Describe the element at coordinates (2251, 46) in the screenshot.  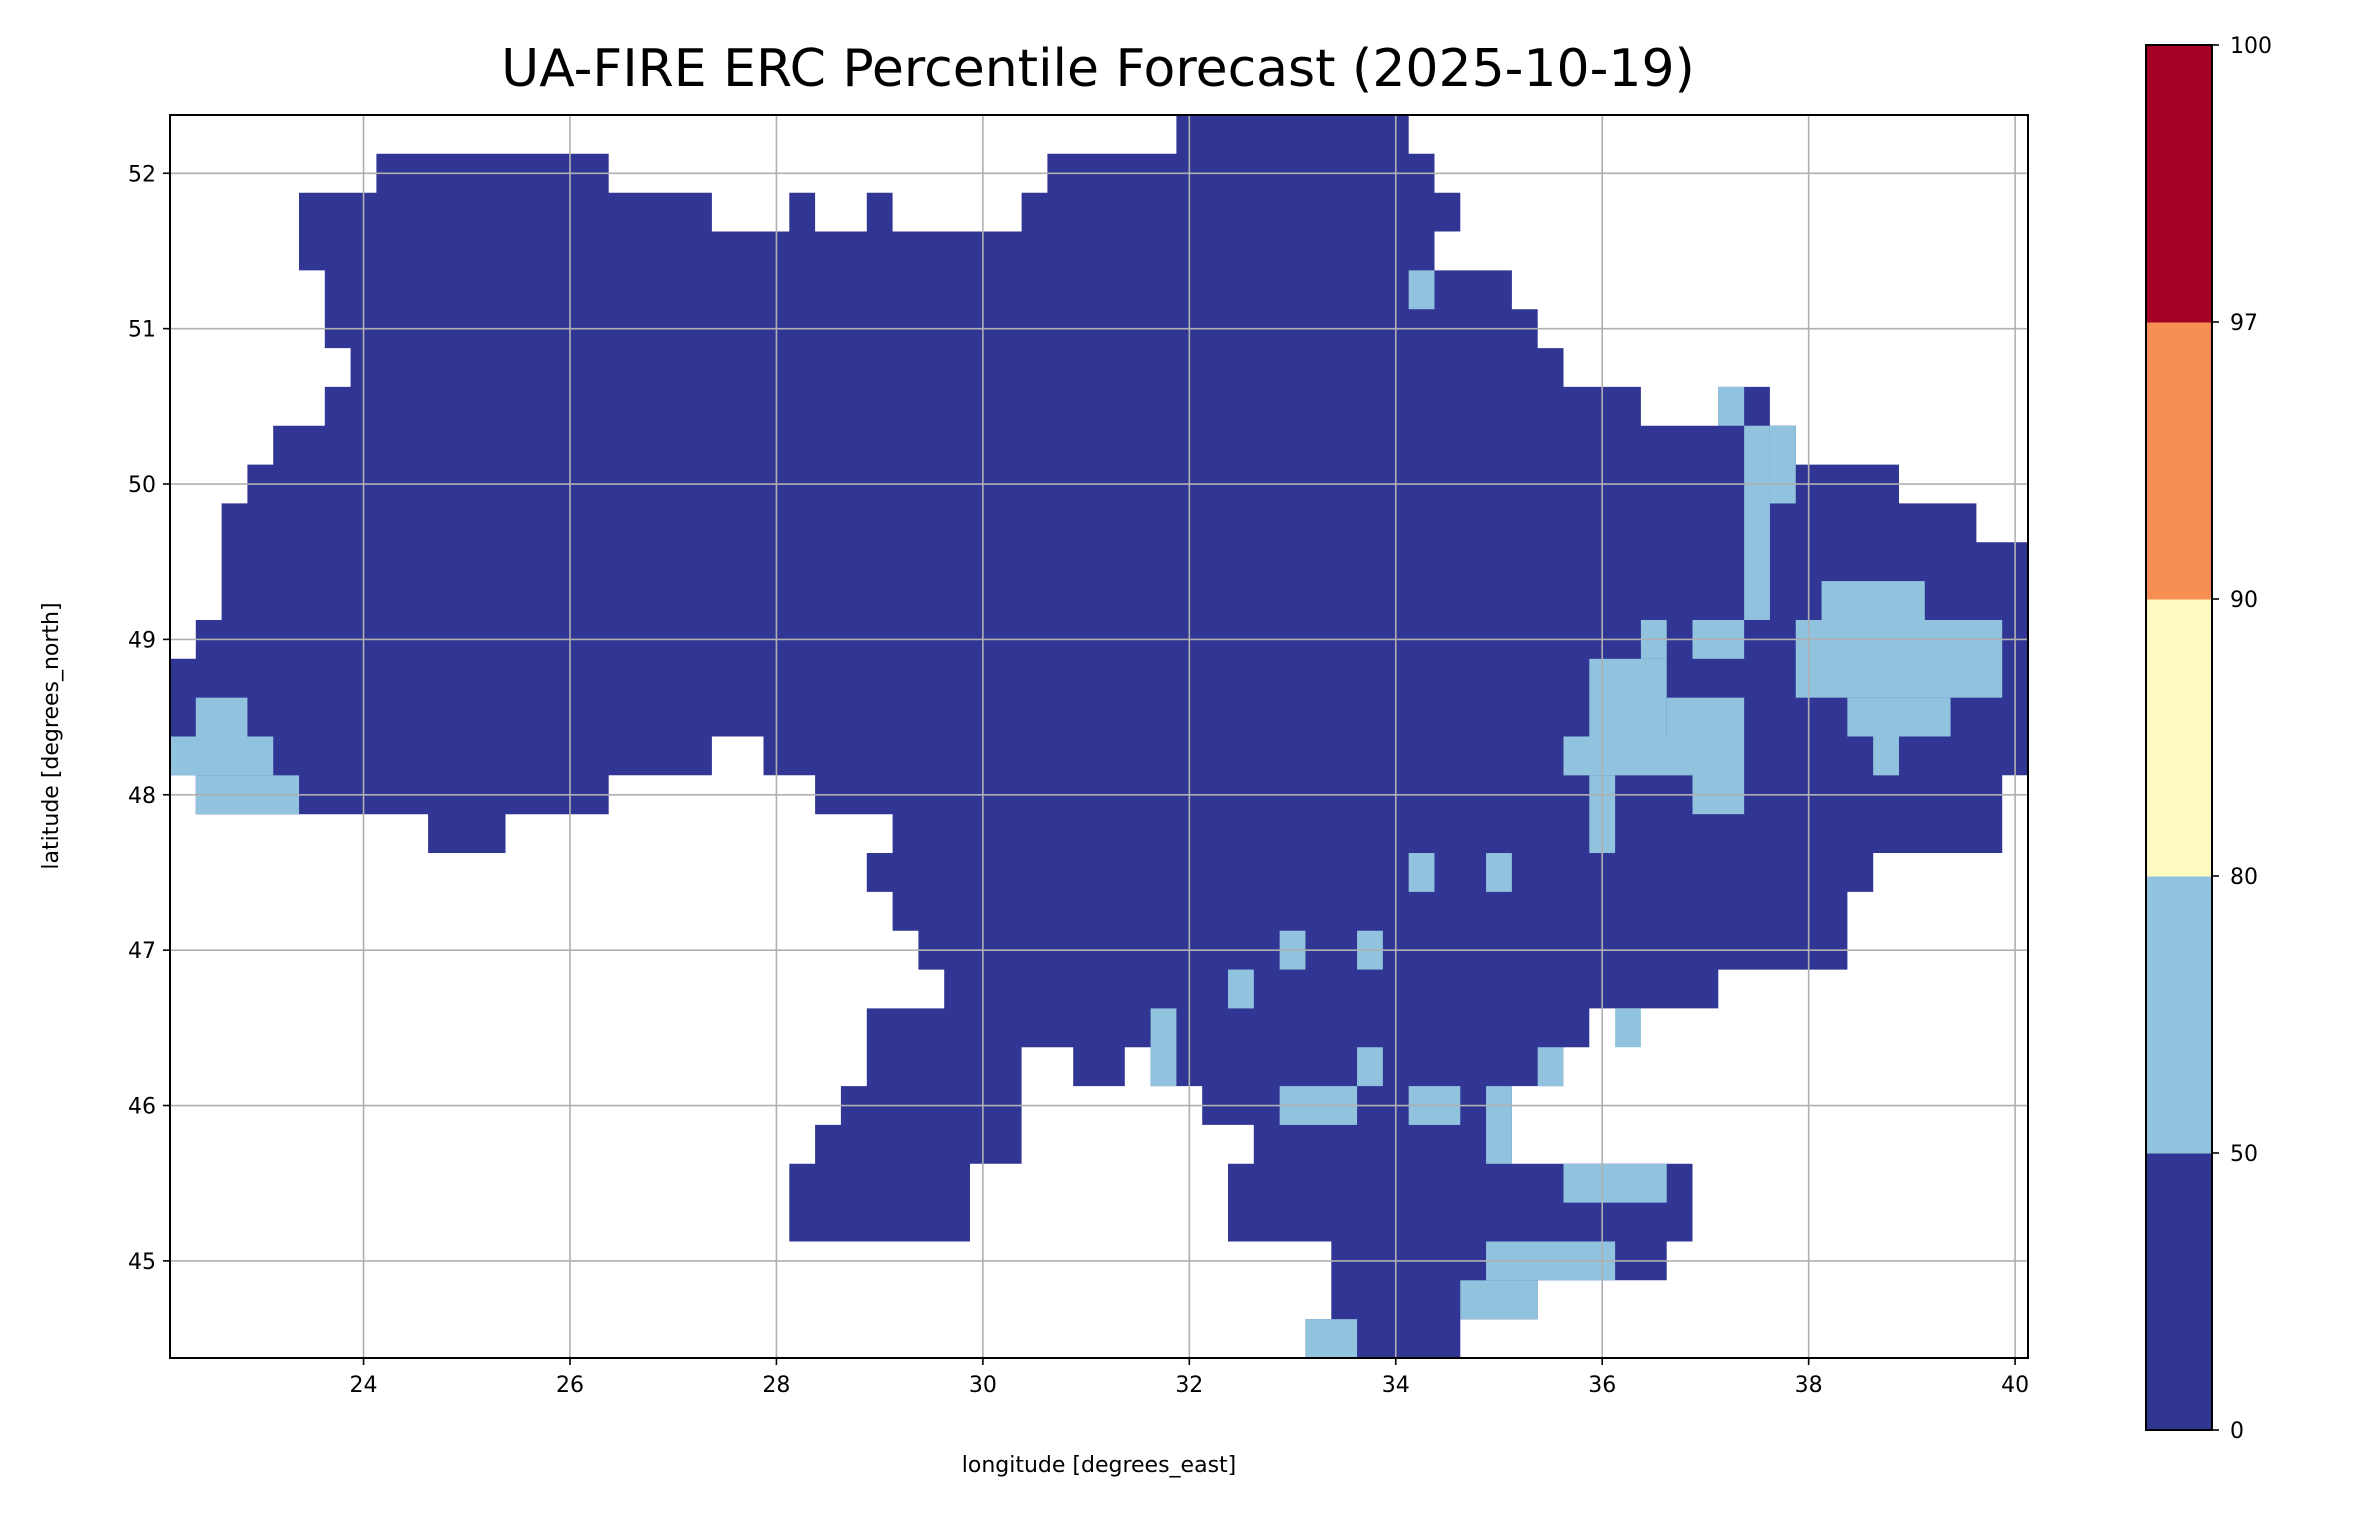
I see `colorbar-tick-label: 100` at that location.